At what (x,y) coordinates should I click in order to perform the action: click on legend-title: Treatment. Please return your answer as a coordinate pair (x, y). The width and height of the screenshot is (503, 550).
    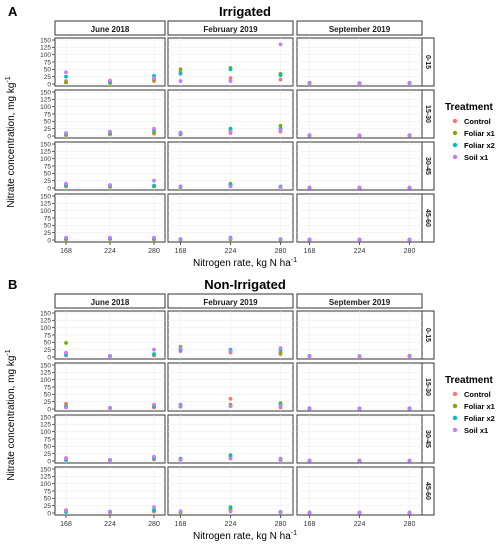
    Looking at the image, I should click on (469, 107).